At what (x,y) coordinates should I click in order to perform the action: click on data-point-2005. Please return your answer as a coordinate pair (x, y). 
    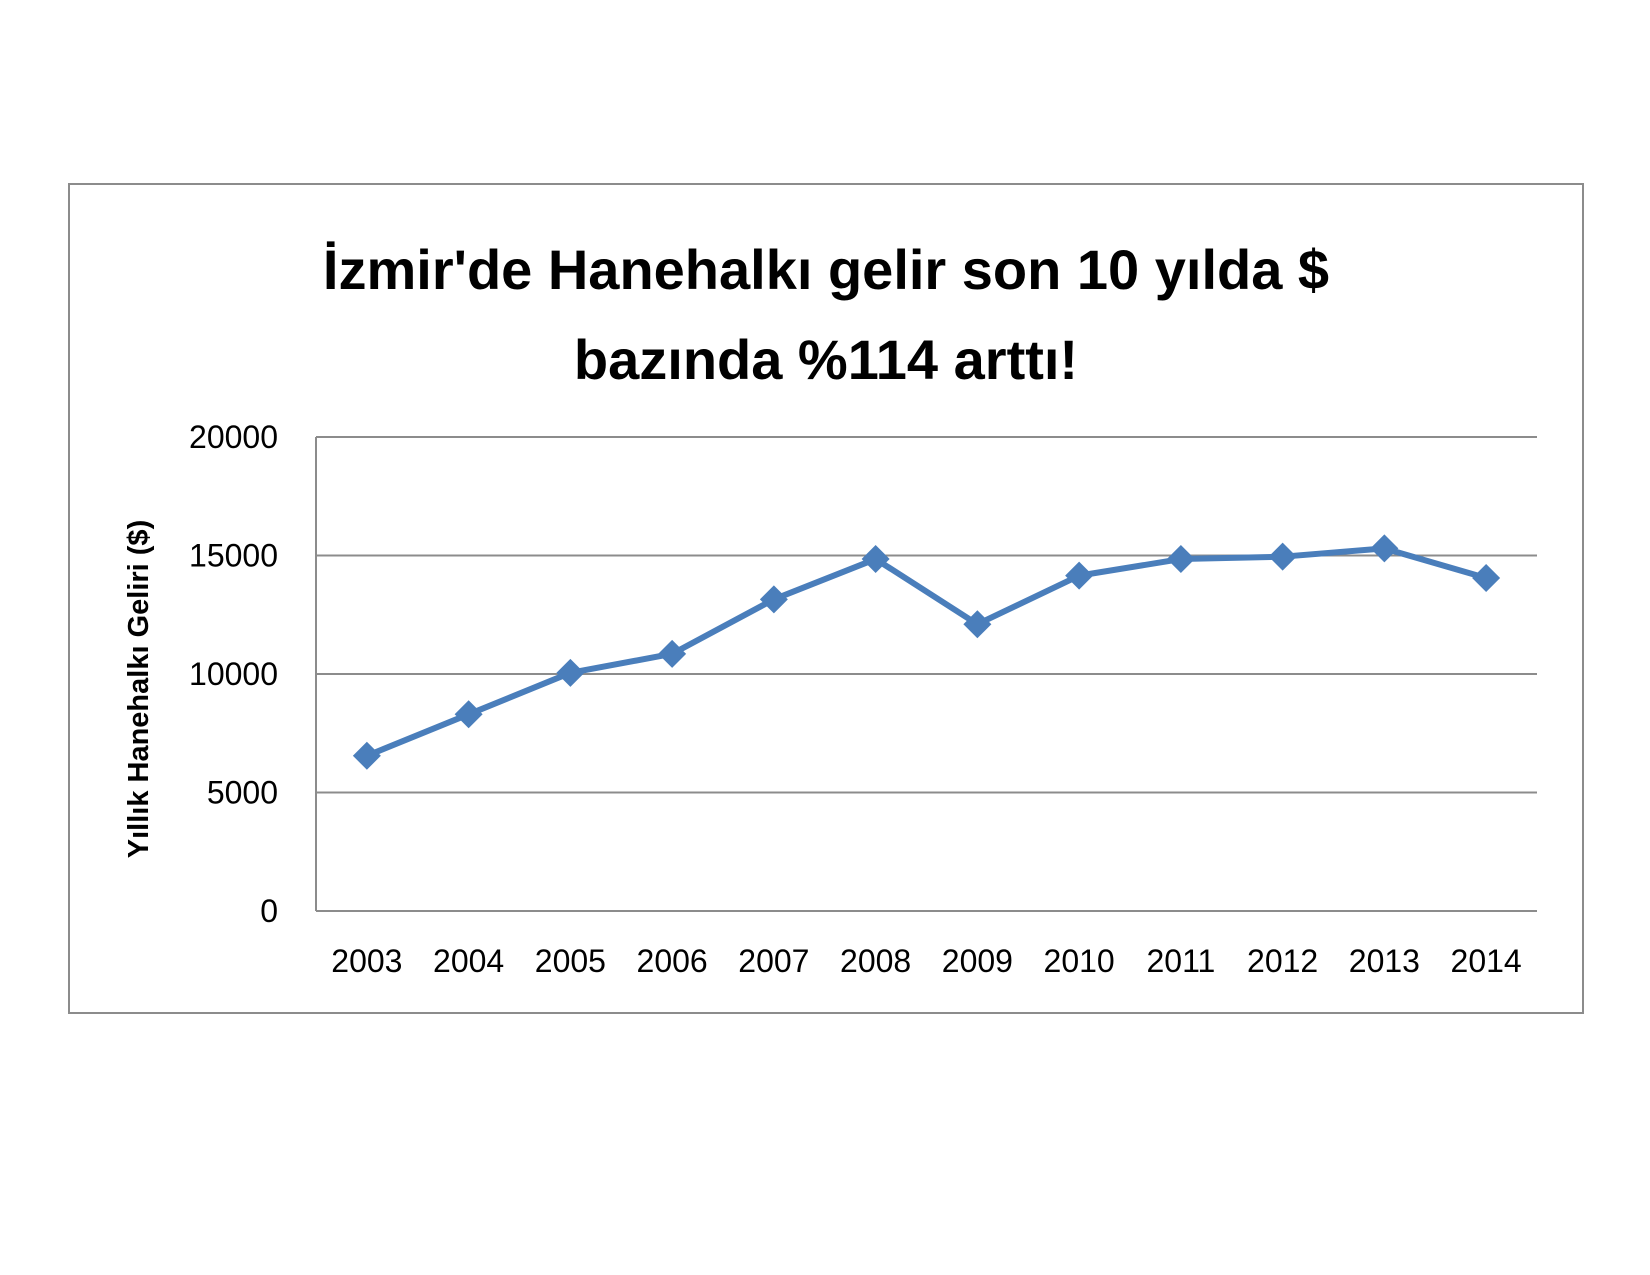
    Looking at the image, I should click on (570, 672).